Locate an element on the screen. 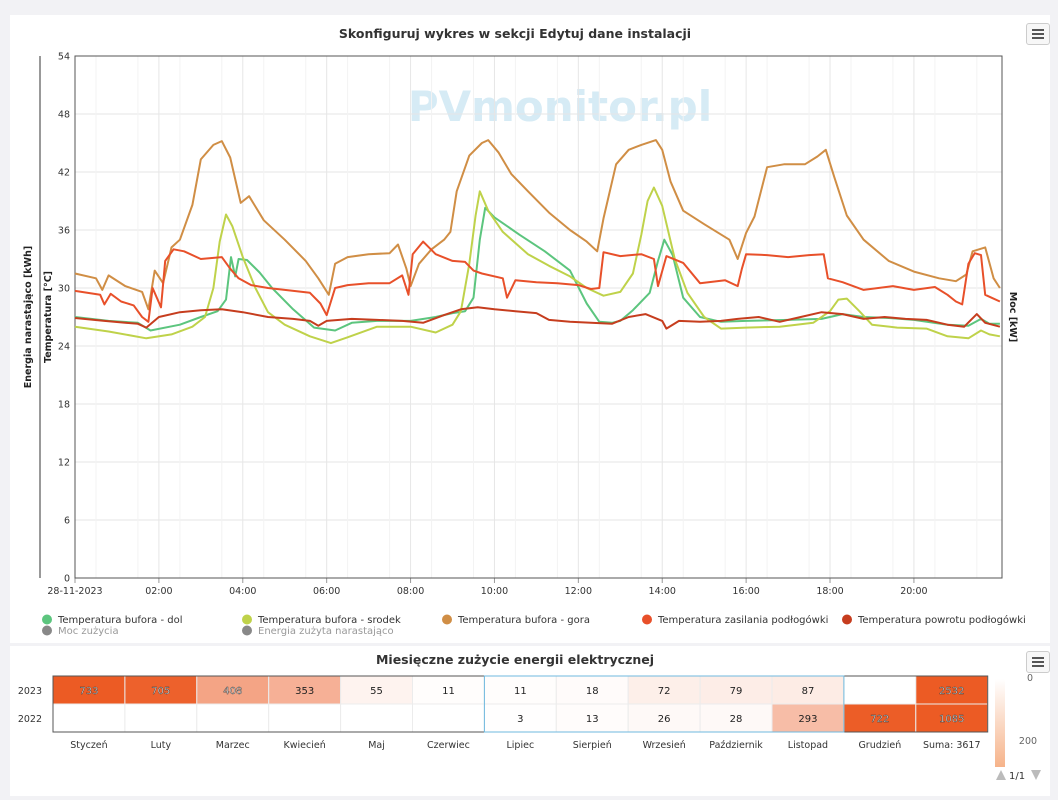 The height and width of the screenshot is (800, 1058). heatmap-menu-button is located at coordinates (1038, 662).